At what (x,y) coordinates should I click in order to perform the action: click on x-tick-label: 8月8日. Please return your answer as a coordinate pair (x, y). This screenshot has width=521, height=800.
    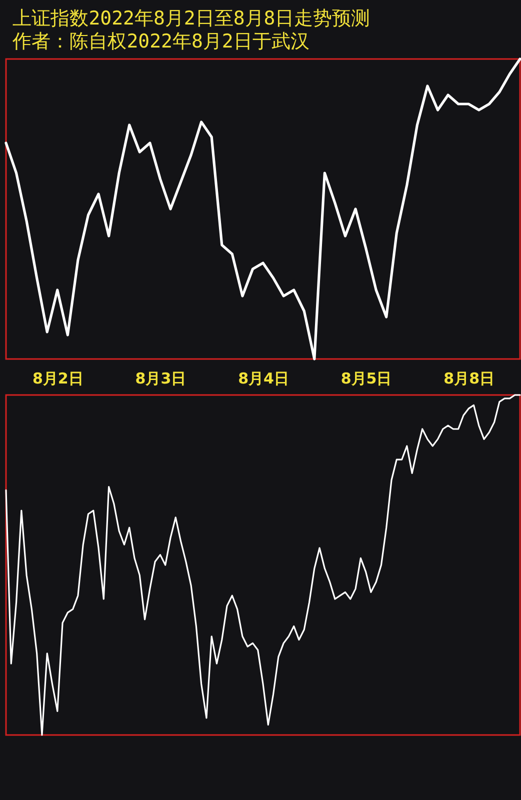
    Looking at the image, I should click on (469, 379).